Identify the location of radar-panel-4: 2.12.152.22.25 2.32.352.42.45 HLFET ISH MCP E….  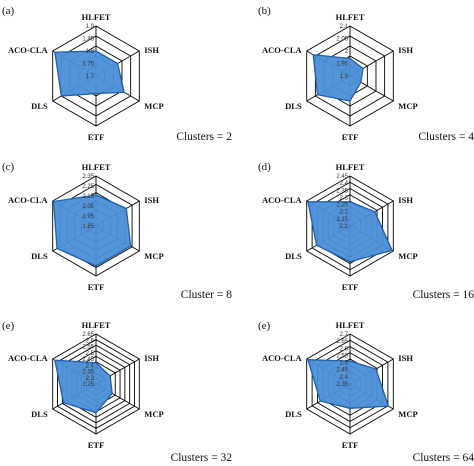
(366, 231).